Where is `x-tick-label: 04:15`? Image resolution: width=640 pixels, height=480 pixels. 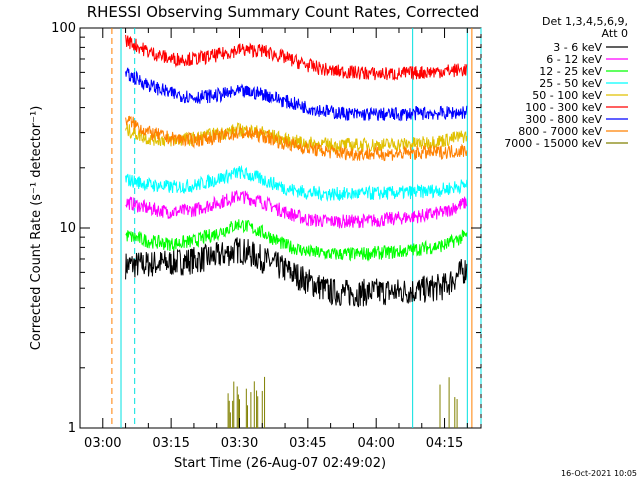 x-tick-label: 04:15 is located at coordinates (444, 443).